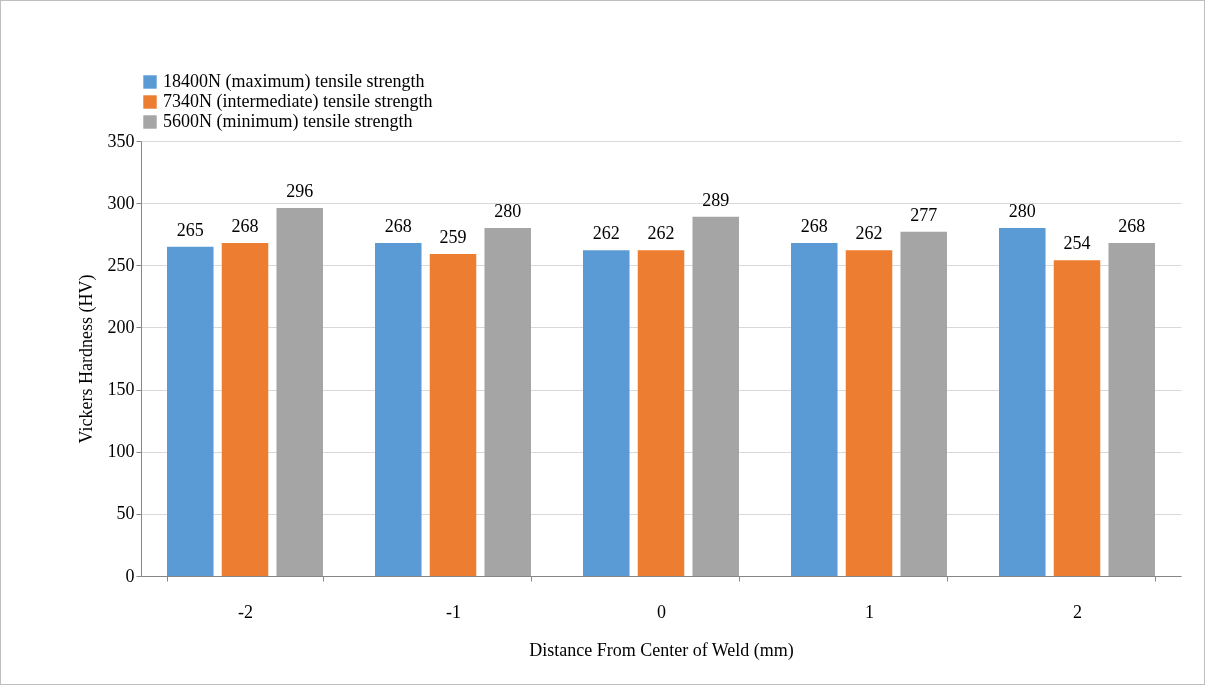  I want to click on y-tick-label: 150, so click(121, 389).